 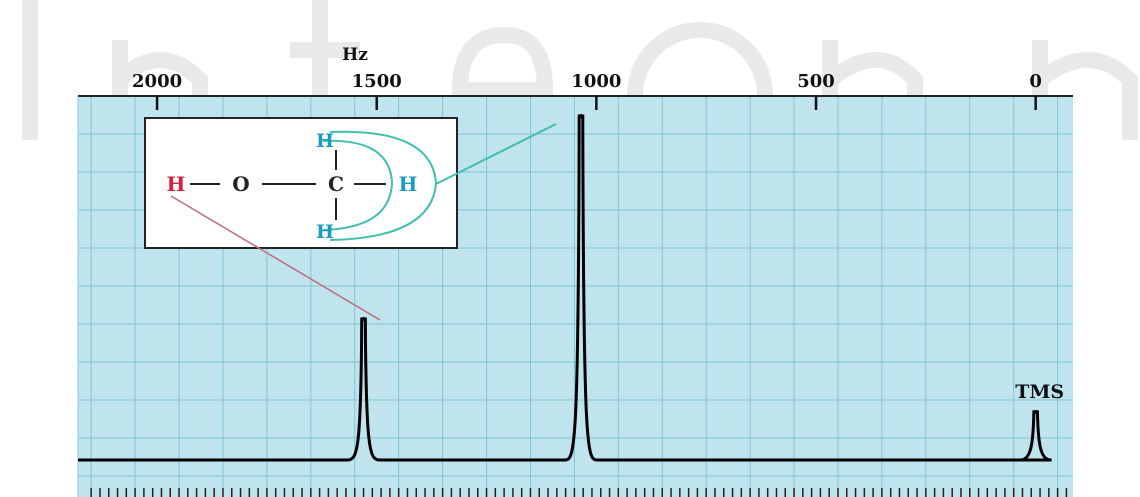 What do you see at coordinates (157, 81) in the screenshot?
I see `x-tick-label: 2000` at bounding box center [157, 81].